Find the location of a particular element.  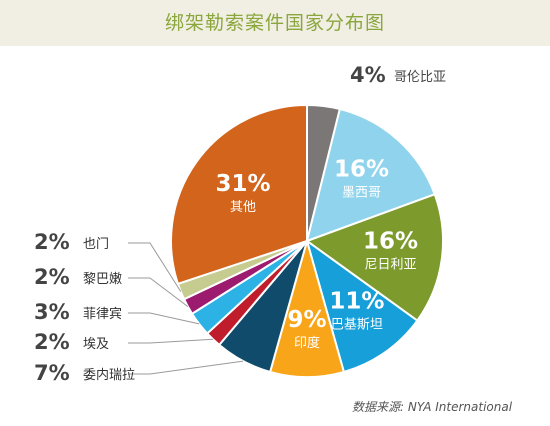

slice-percent-label: 9% is located at coordinates (306, 320).